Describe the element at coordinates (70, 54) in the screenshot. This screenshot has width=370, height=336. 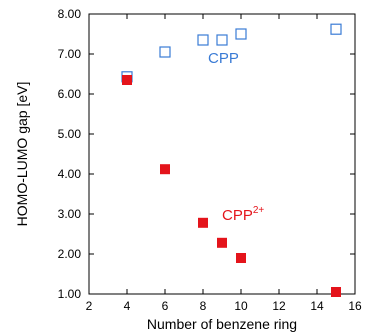
I see `y-tick-label: 7.00` at that location.